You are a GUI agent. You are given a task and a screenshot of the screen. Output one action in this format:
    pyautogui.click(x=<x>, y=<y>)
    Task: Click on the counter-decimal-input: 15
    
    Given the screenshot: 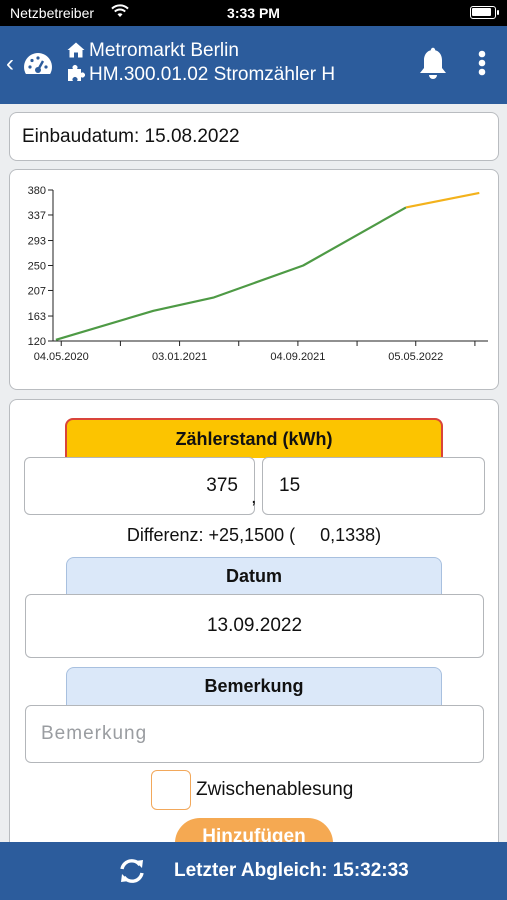 What is the action you would take?
    pyautogui.click(x=373, y=486)
    